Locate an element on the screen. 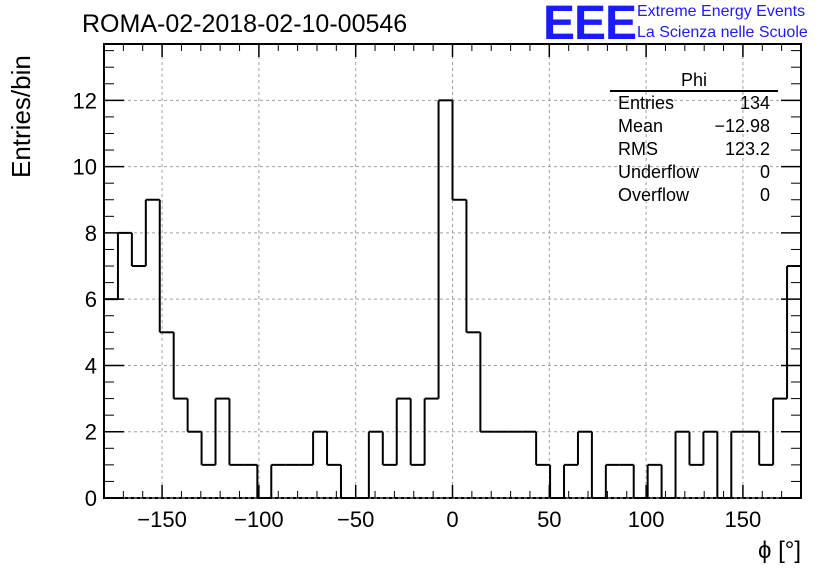  y-tick-label: 0 is located at coordinates (91, 498).